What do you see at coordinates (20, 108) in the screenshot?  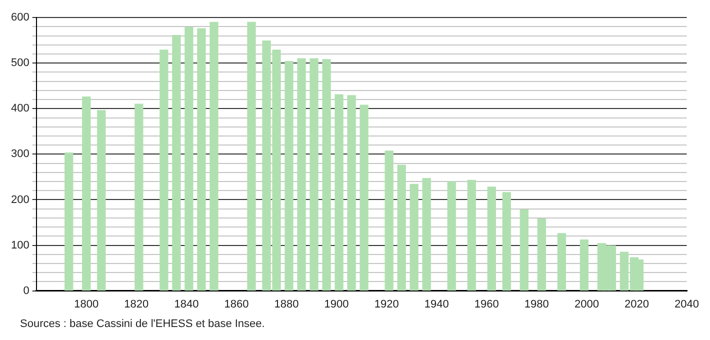 I see `y-tick-label: 400` at bounding box center [20, 108].